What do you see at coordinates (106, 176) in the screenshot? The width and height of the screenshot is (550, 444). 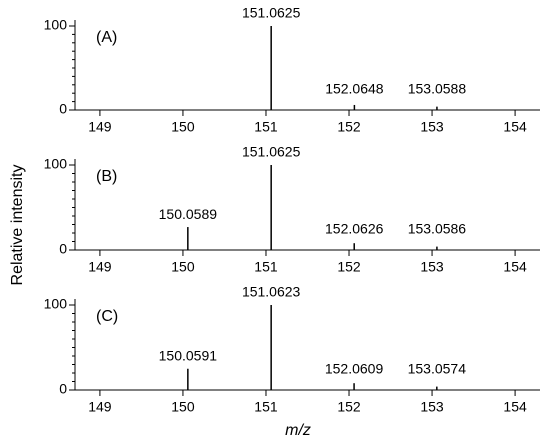 I see `panel-title: (B)` at bounding box center [106, 176].